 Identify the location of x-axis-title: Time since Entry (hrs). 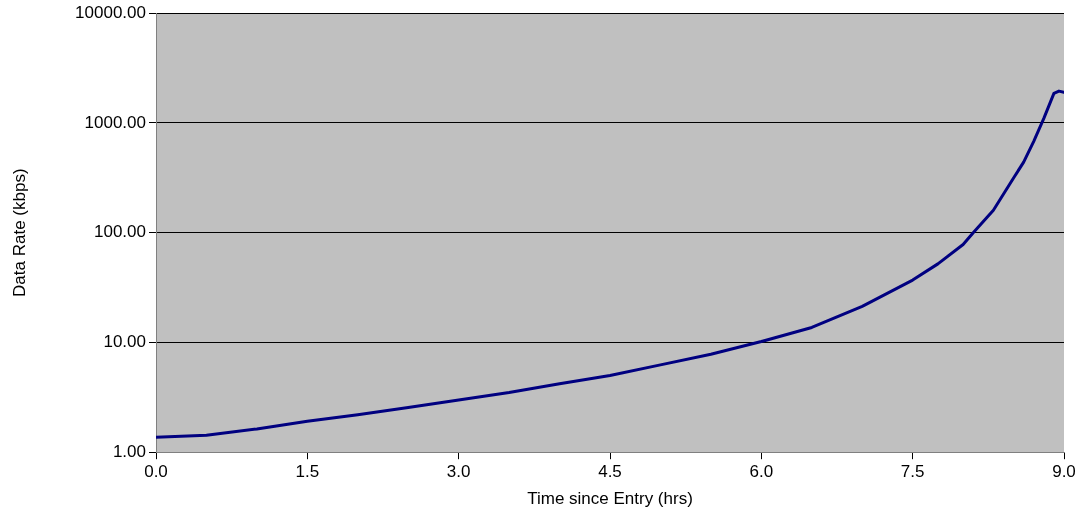
(610, 499).